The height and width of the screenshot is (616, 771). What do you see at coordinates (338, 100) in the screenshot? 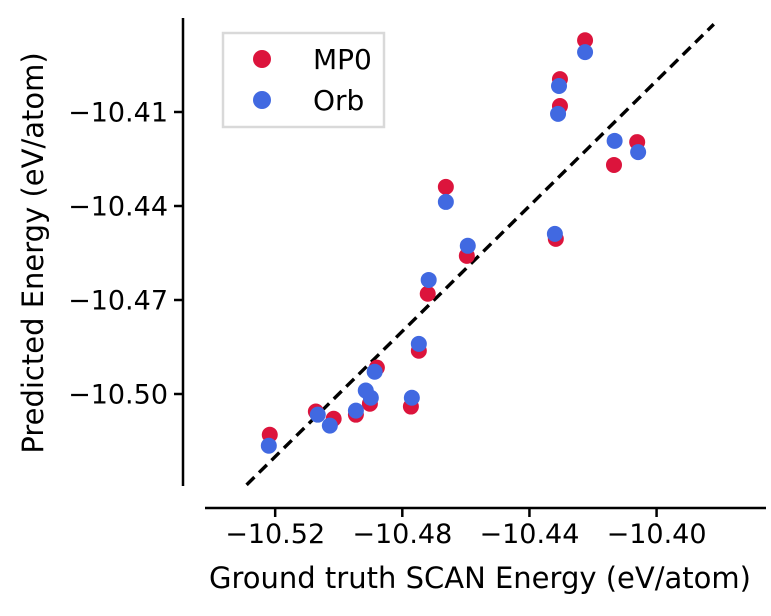
I see `legend-label-orb: Orb` at bounding box center [338, 100].